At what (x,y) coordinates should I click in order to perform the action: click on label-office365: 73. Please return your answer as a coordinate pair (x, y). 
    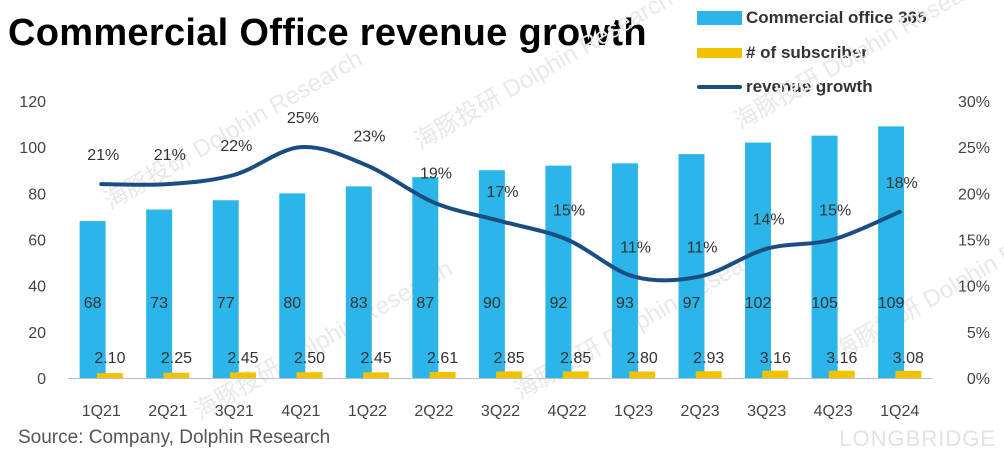
    Looking at the image, I should click on (159, 303).